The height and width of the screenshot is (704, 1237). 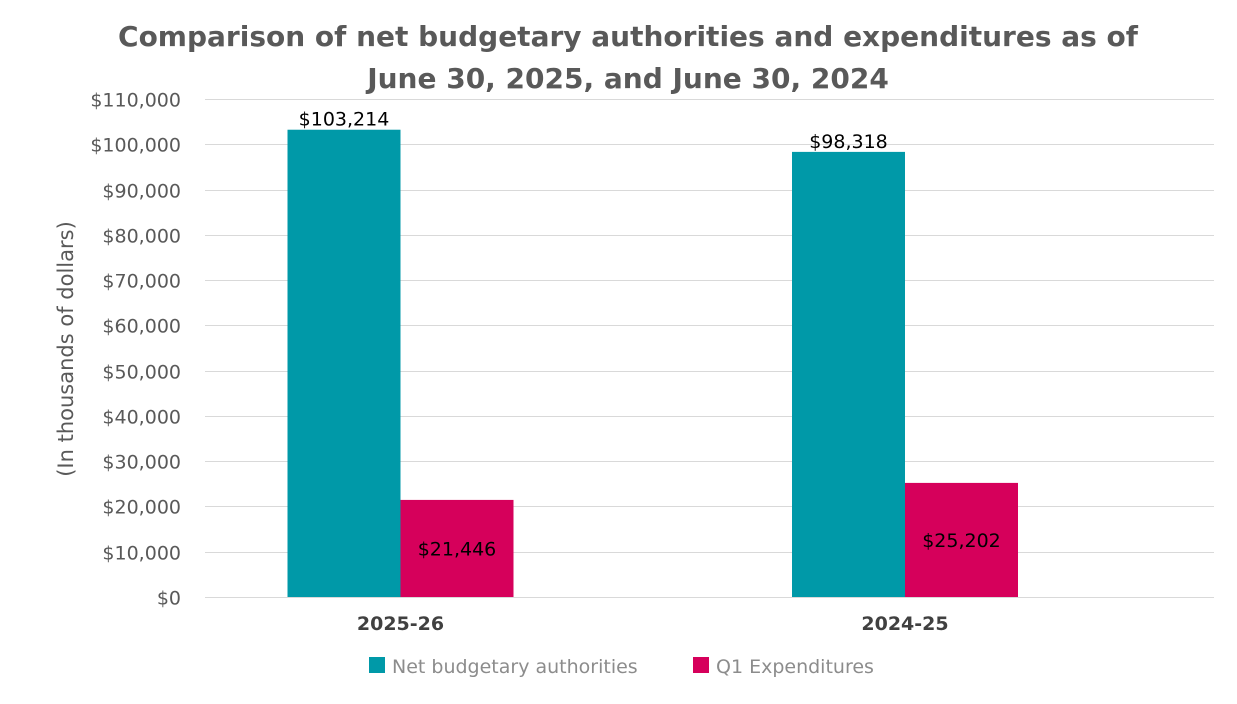 What do you see at coordinates (135, 101) in the screenshot?
I see `y-tick-label: $110,000` at bounding box center [135, 101].